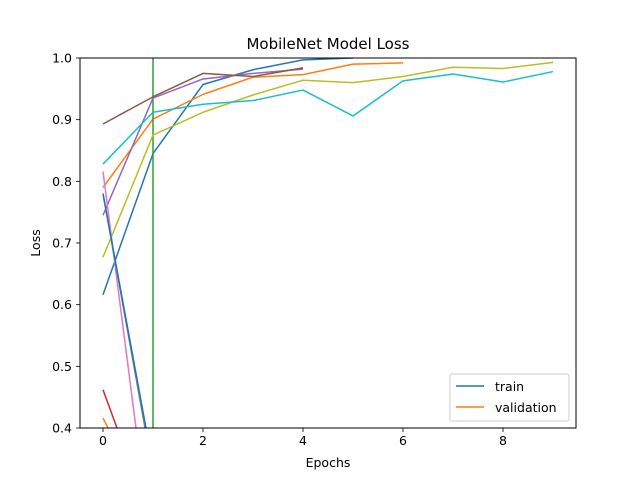 Image resolution: width=640 pixels, height=480 pixels. What do you see at coordinates (526, 407) in the screenshot?
I see `legend-label-validation: validation` at bounding box center [526, 407].